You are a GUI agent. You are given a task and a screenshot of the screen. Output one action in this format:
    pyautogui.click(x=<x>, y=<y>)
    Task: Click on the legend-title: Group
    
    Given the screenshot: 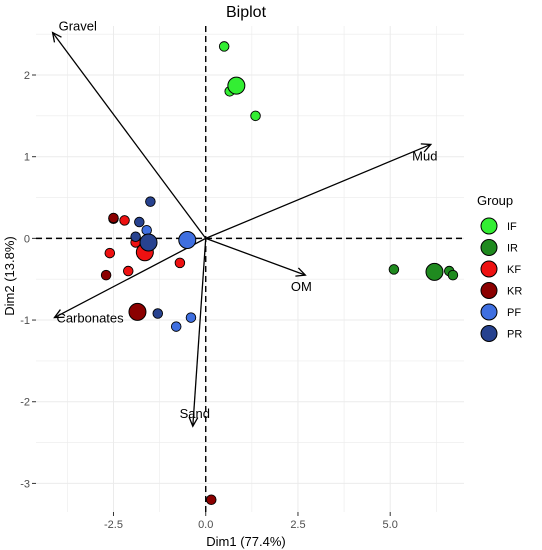 What is the action you would take?
    pyautogui.click(x=495, y=200)
    